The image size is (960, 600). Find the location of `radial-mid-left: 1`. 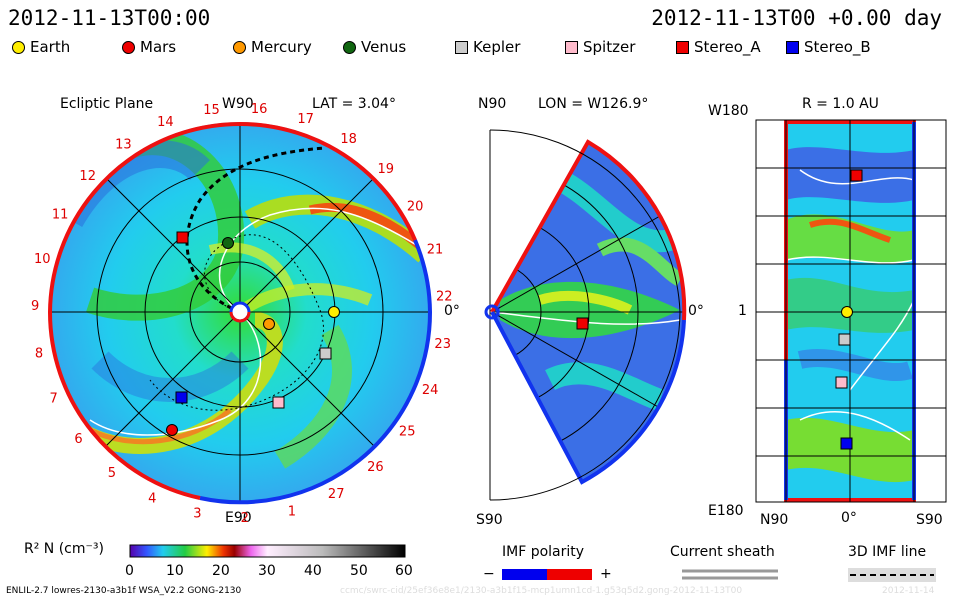

radial-mid-left: 1 is located at coordinates (742, 311).